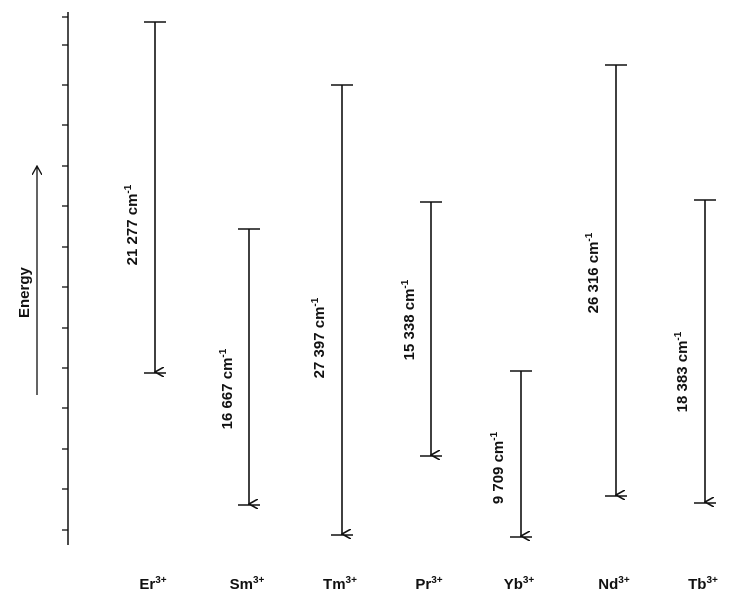 The height and width of the screenshot is (598, 734). Describe the element at coordinates (519, 584) in the screenshot. I see `ion-label: Yb3+` at that location.